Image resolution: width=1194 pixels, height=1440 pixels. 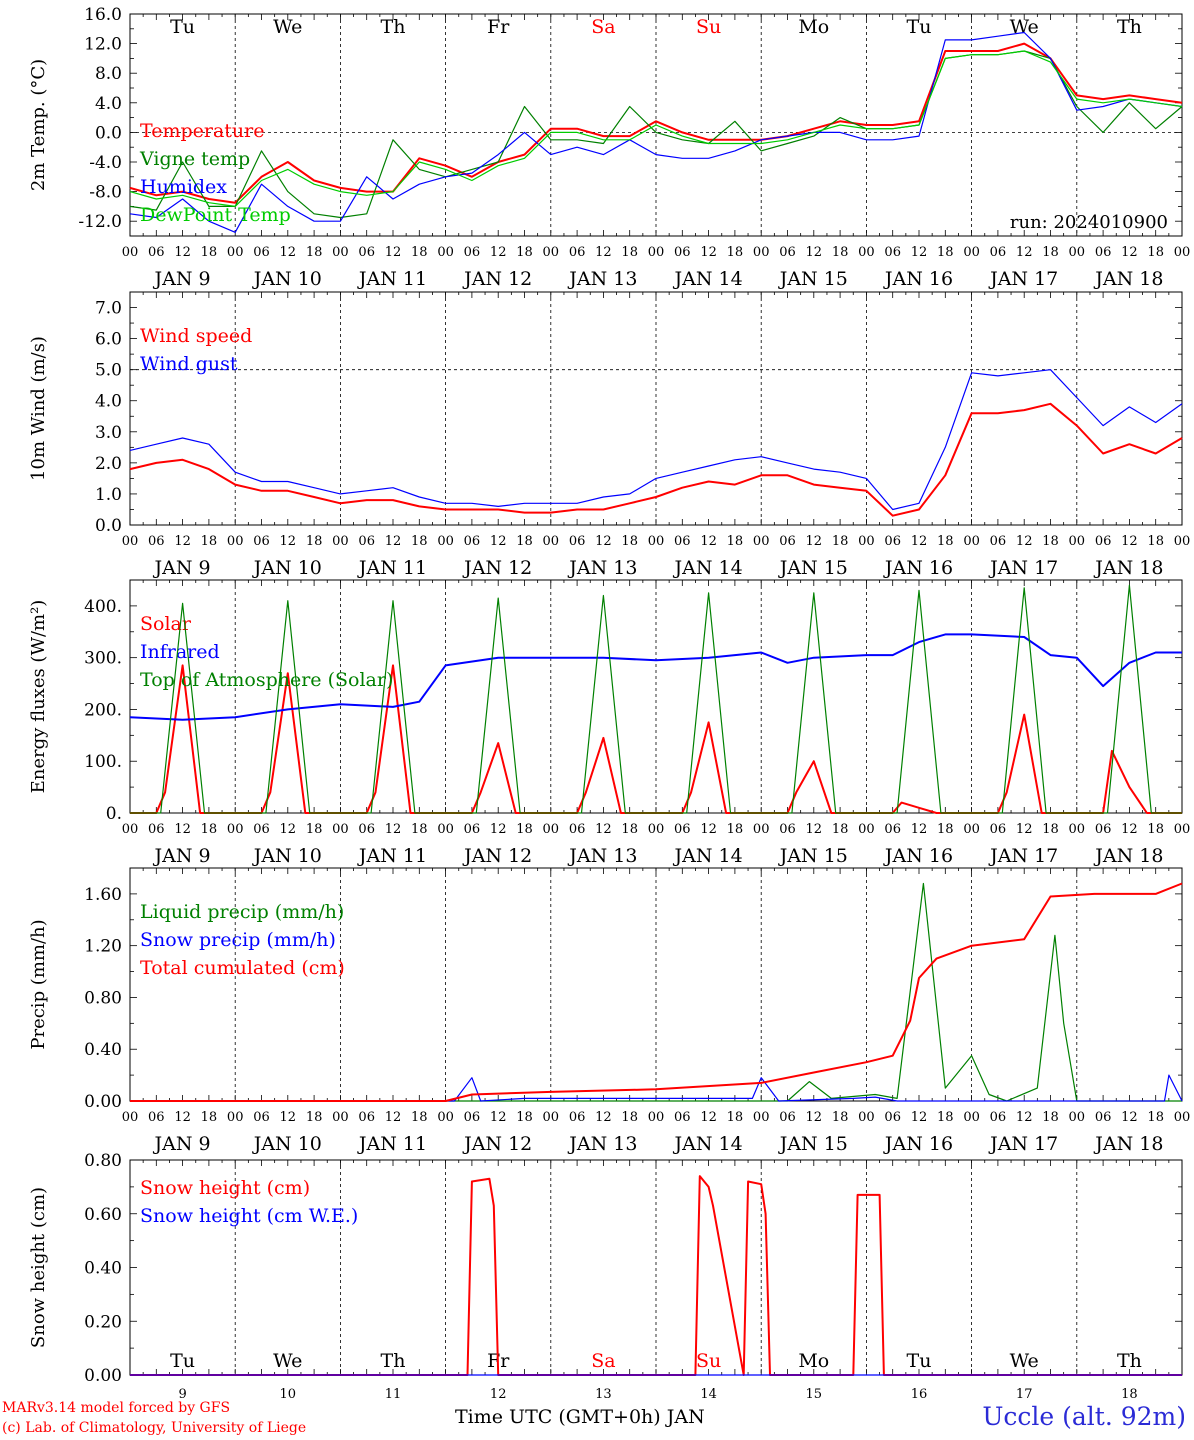 What do you see at coordinates (392, 279) in the screenshot?
I see `date-label: JAN 11` at bounding box center [392, 279].